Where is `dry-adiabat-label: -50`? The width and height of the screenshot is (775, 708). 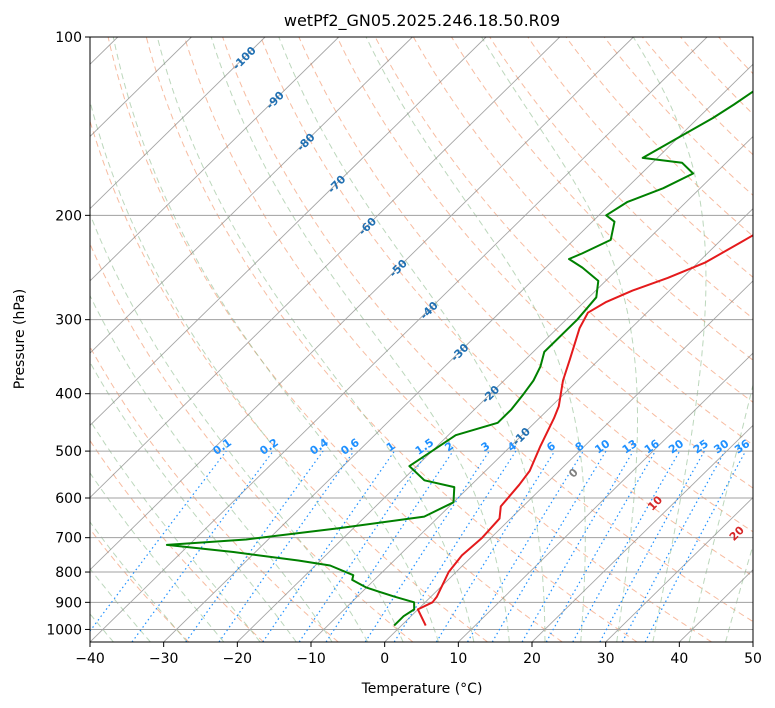
dry-adiabat-label: -50 is located at coordinates (398, 268).